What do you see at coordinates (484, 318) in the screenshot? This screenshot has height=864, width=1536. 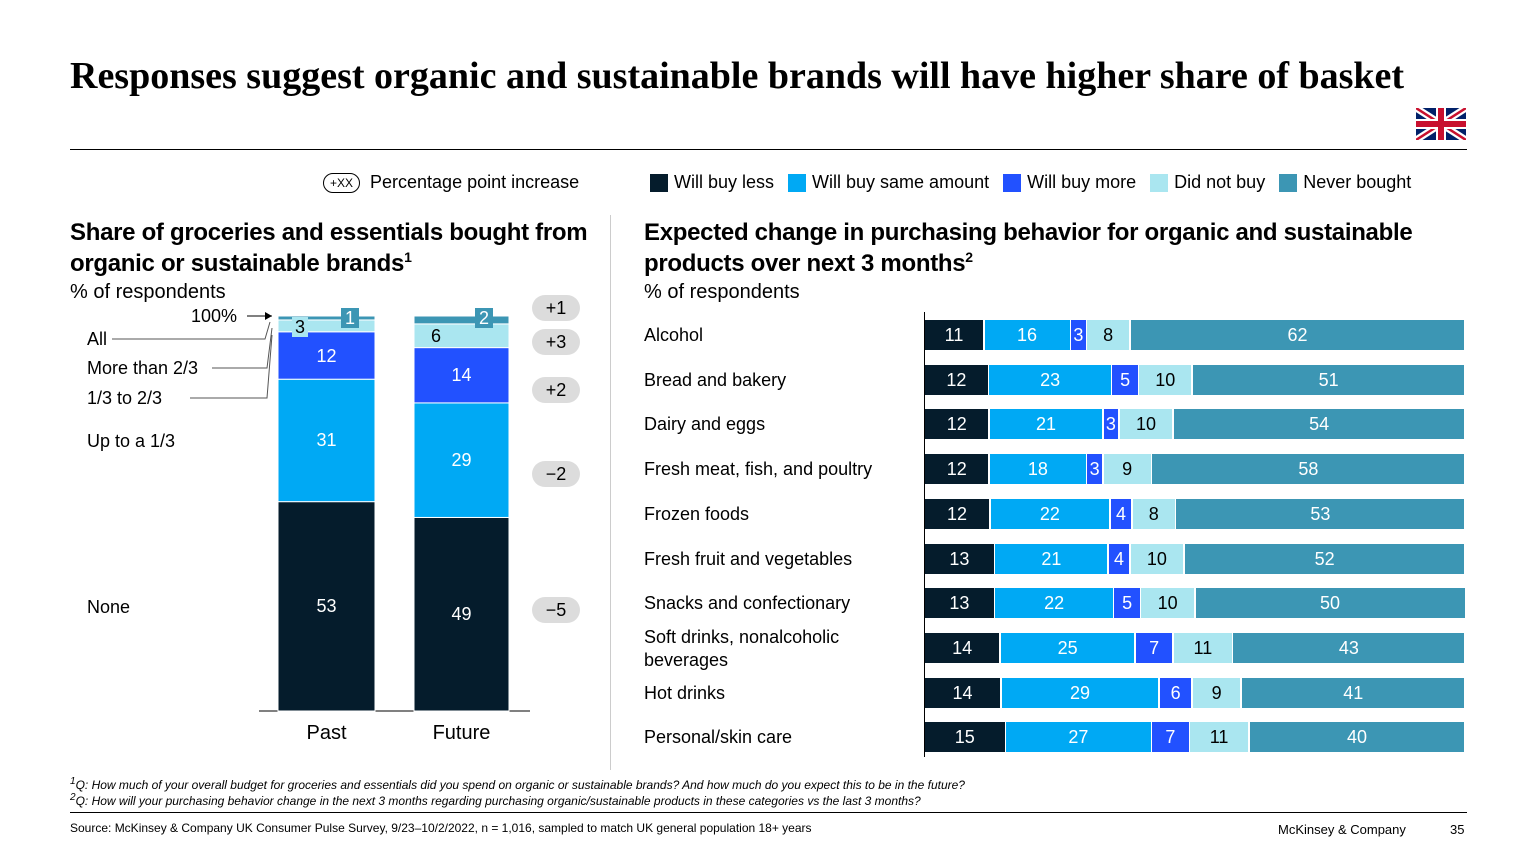 I see `bar-value-label: 2` at bounding box center [484, 318].